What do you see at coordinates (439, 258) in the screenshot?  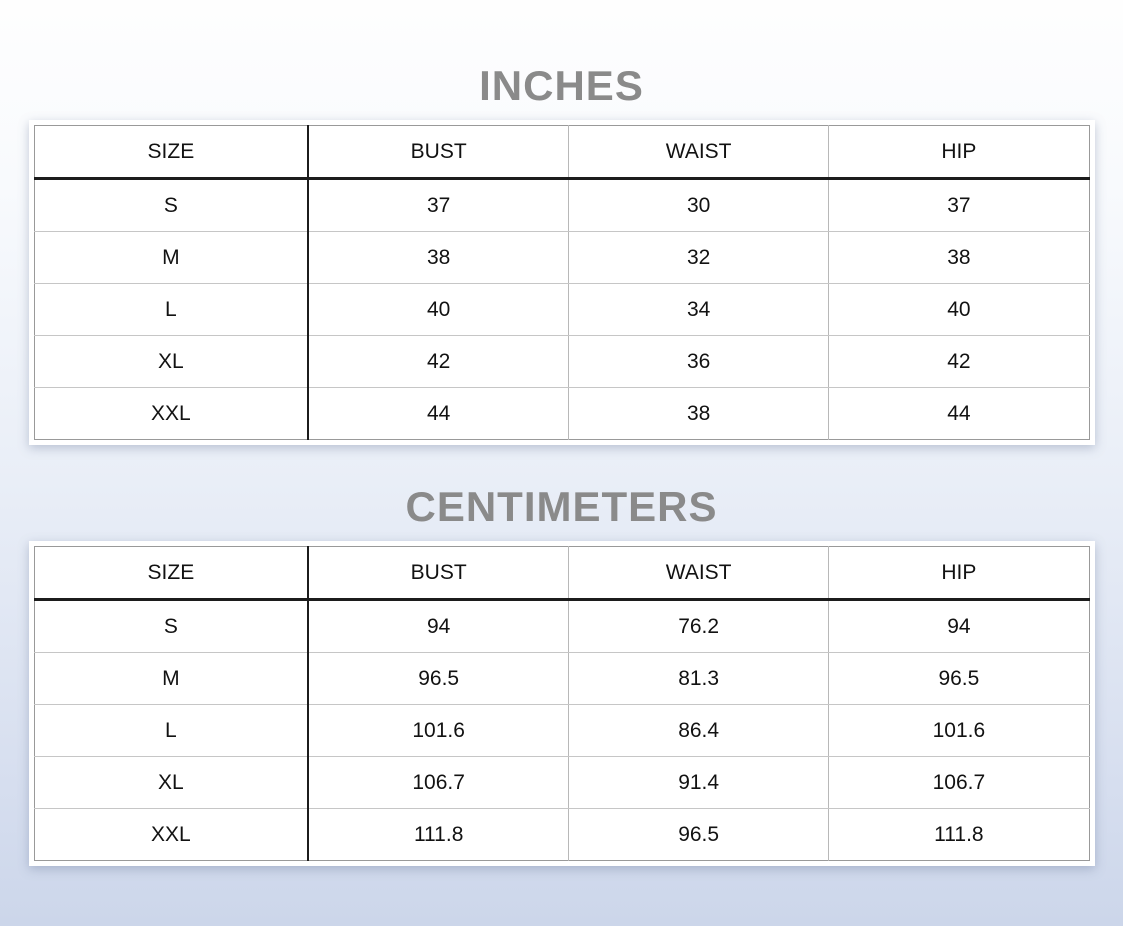 I see `cell-bust: 38` at bounding box center [439, 258].